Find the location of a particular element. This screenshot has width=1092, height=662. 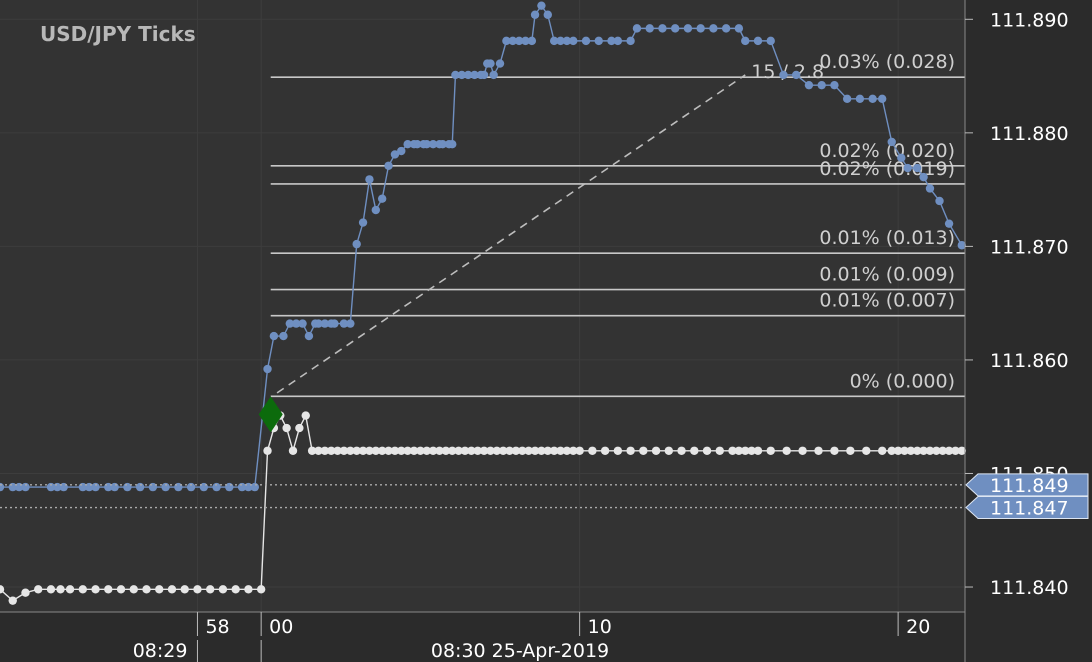

price-tick-label: 111.890 is located at coordinates (1029, 20).